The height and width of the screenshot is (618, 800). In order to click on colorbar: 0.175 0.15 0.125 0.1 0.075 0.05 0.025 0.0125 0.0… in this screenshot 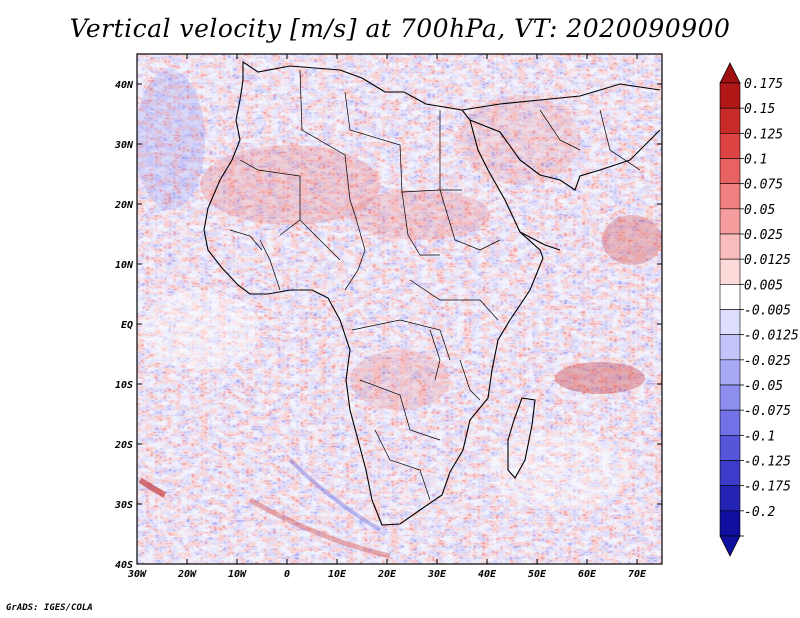, I will do `click(759, 309)`.